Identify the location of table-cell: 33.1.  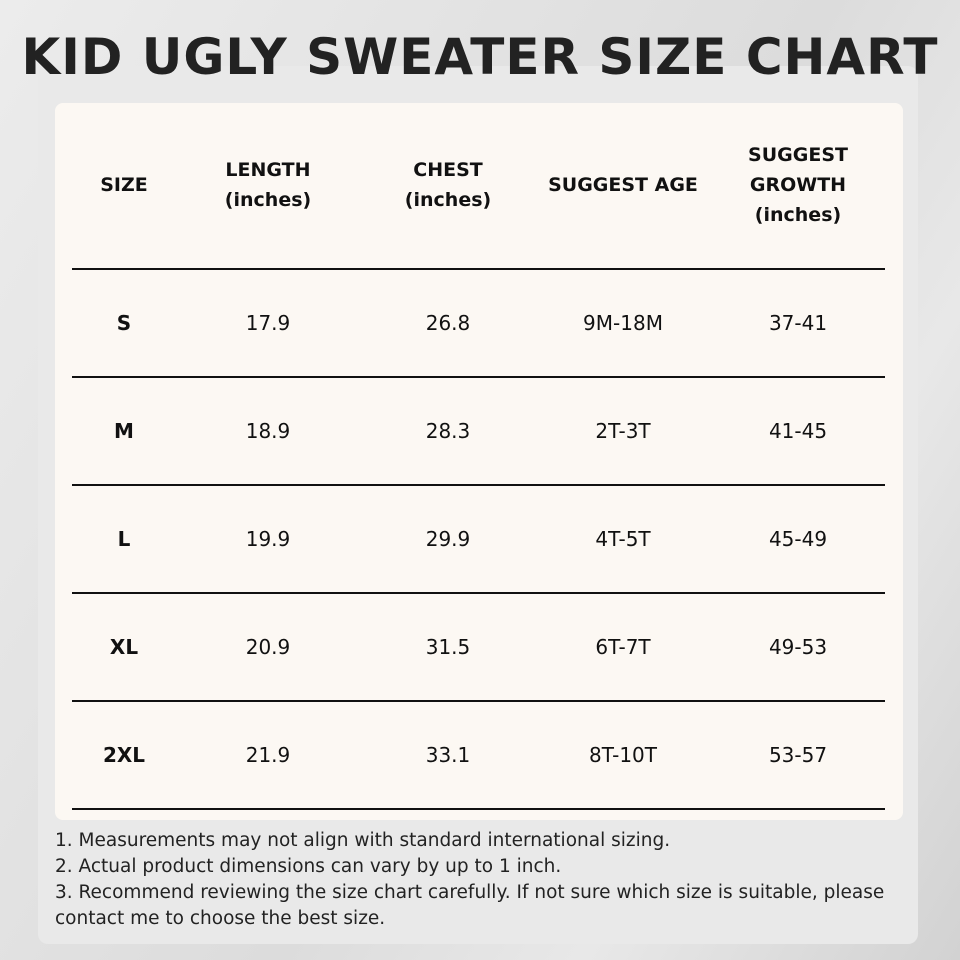
(448, 755).